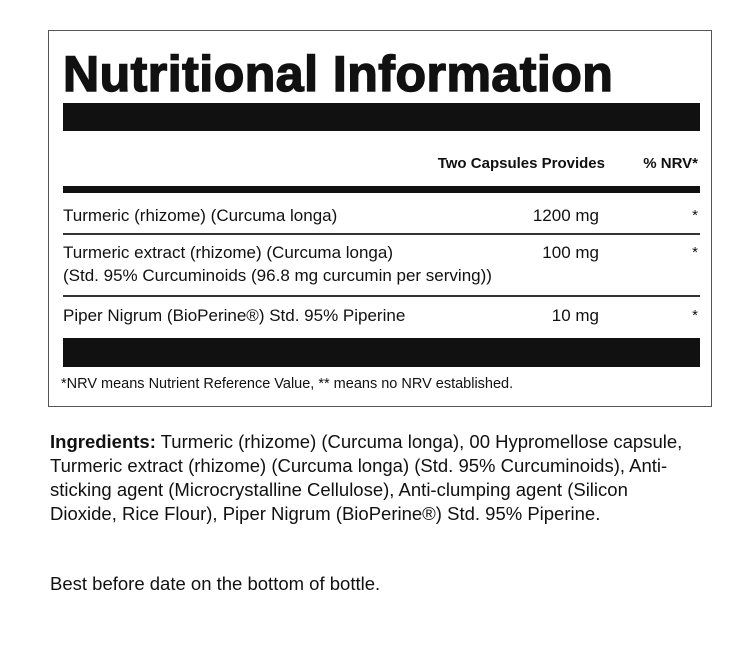 The height and width of the screenshot is (658, 734). Describe the element at coordinates (570, 252) in the screenshot. I see `row-amount: 100 mg` at that location.